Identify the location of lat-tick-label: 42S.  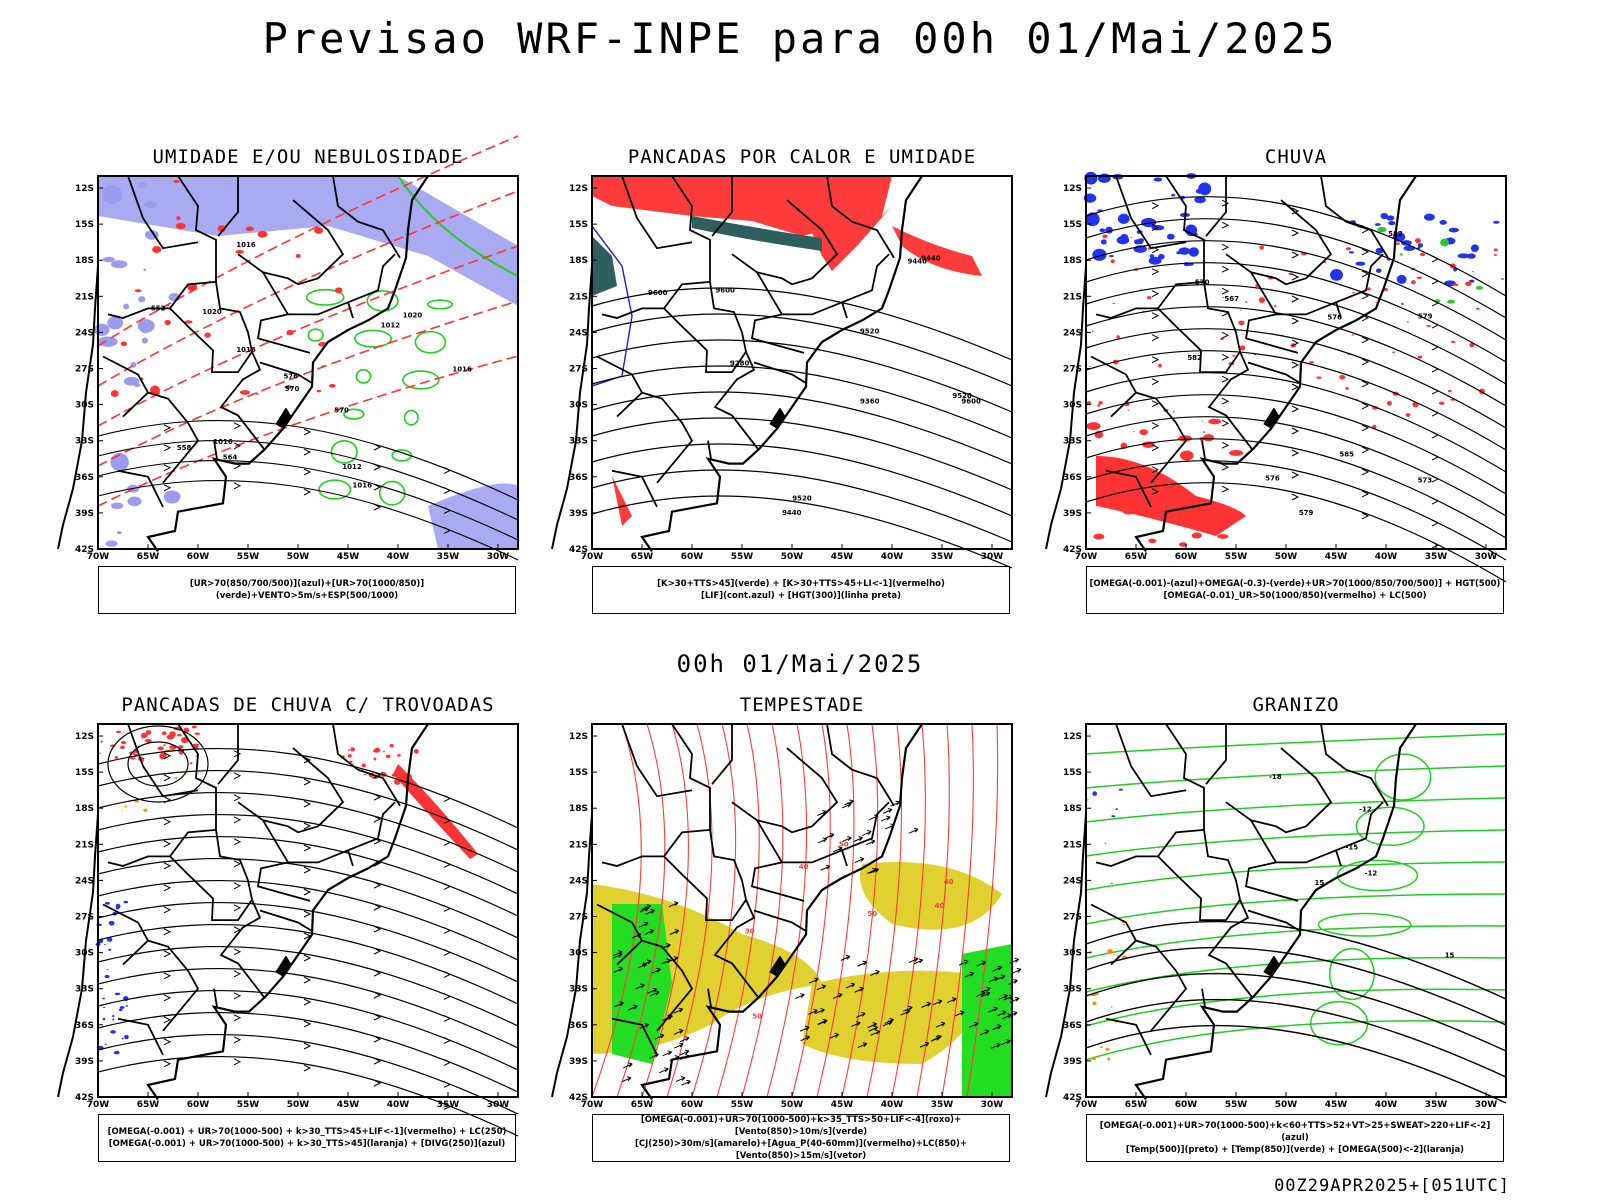
(84, 550).